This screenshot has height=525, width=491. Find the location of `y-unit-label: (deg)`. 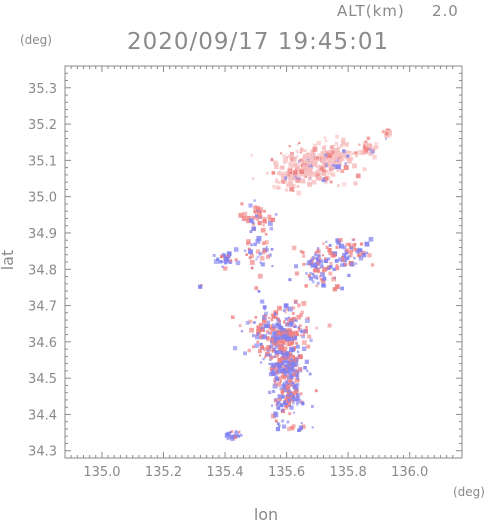

y-unit-label: (deg) is located at coordinates (36, 40).